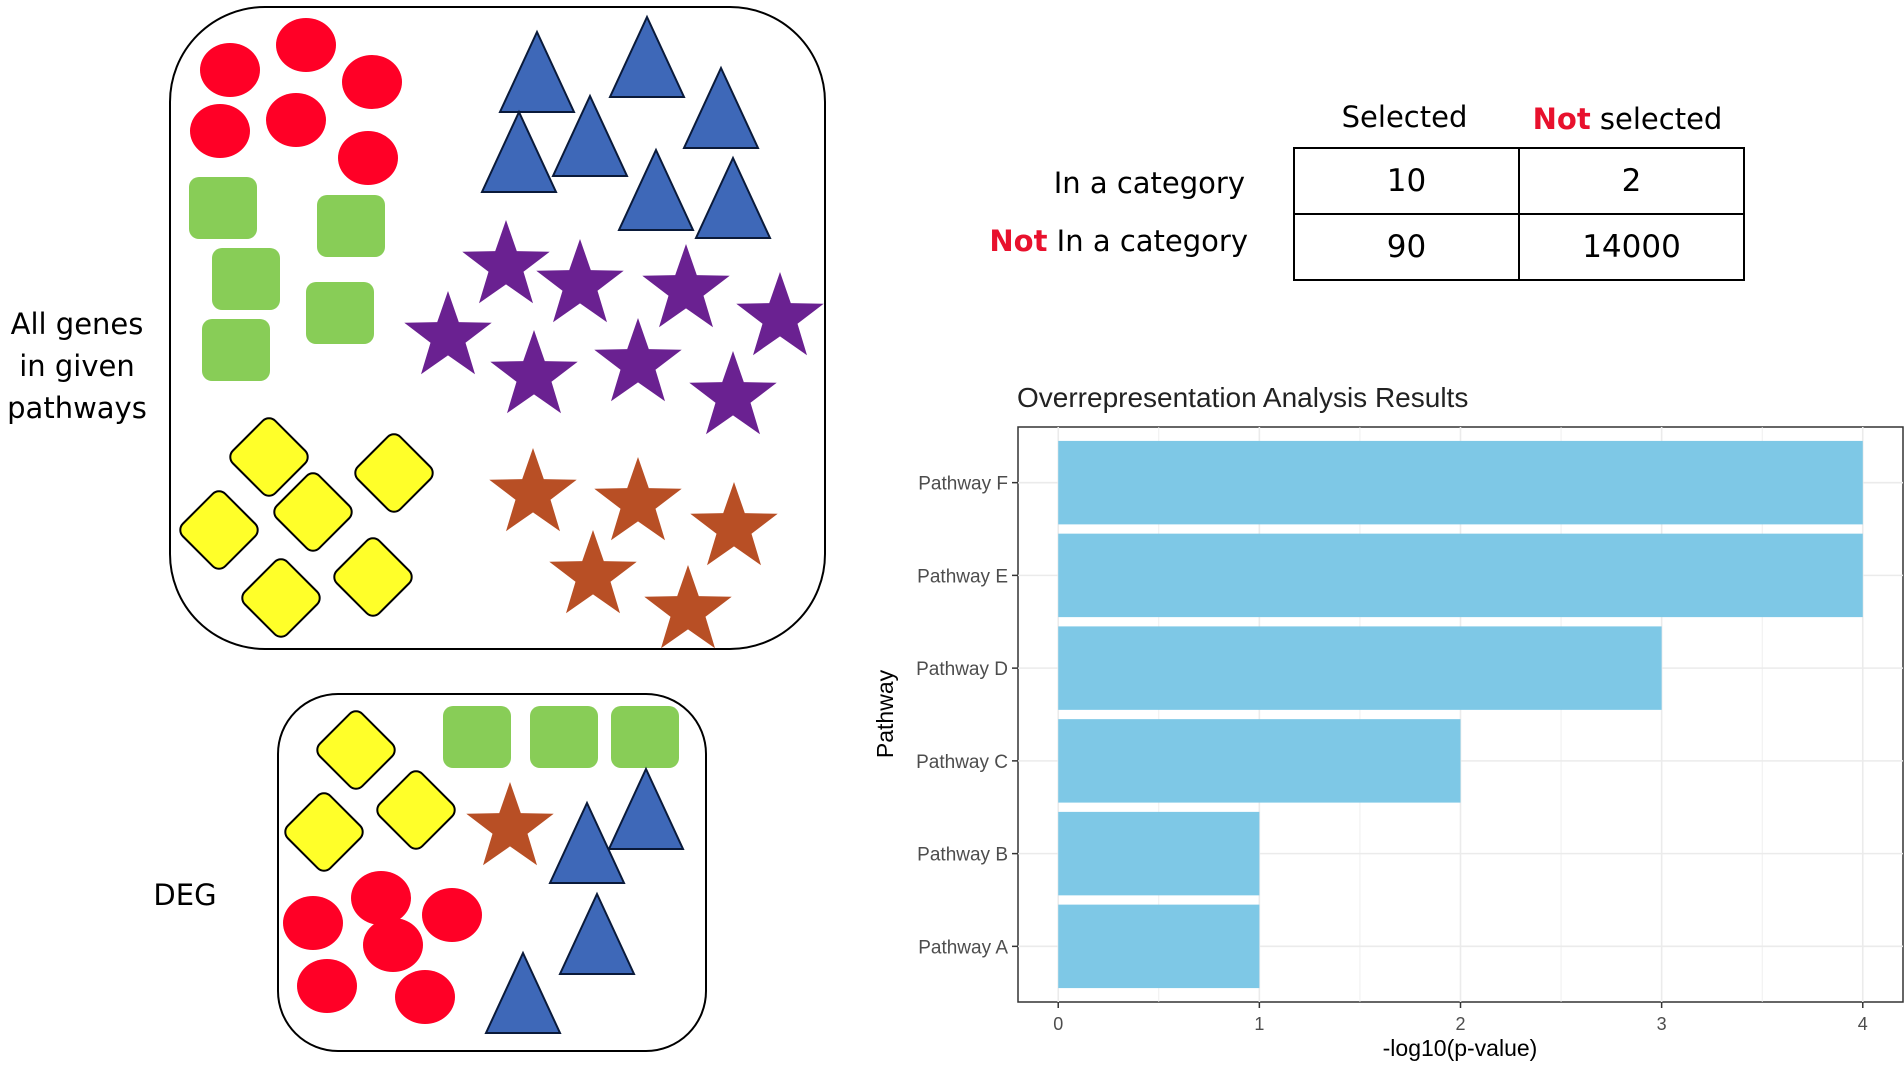 The image size is (1904, 1066). What do you see at coordinates (1863, 1024) in the screenshot?
I see `x-tick-label: 4` at bounding box center [1863, 1024].